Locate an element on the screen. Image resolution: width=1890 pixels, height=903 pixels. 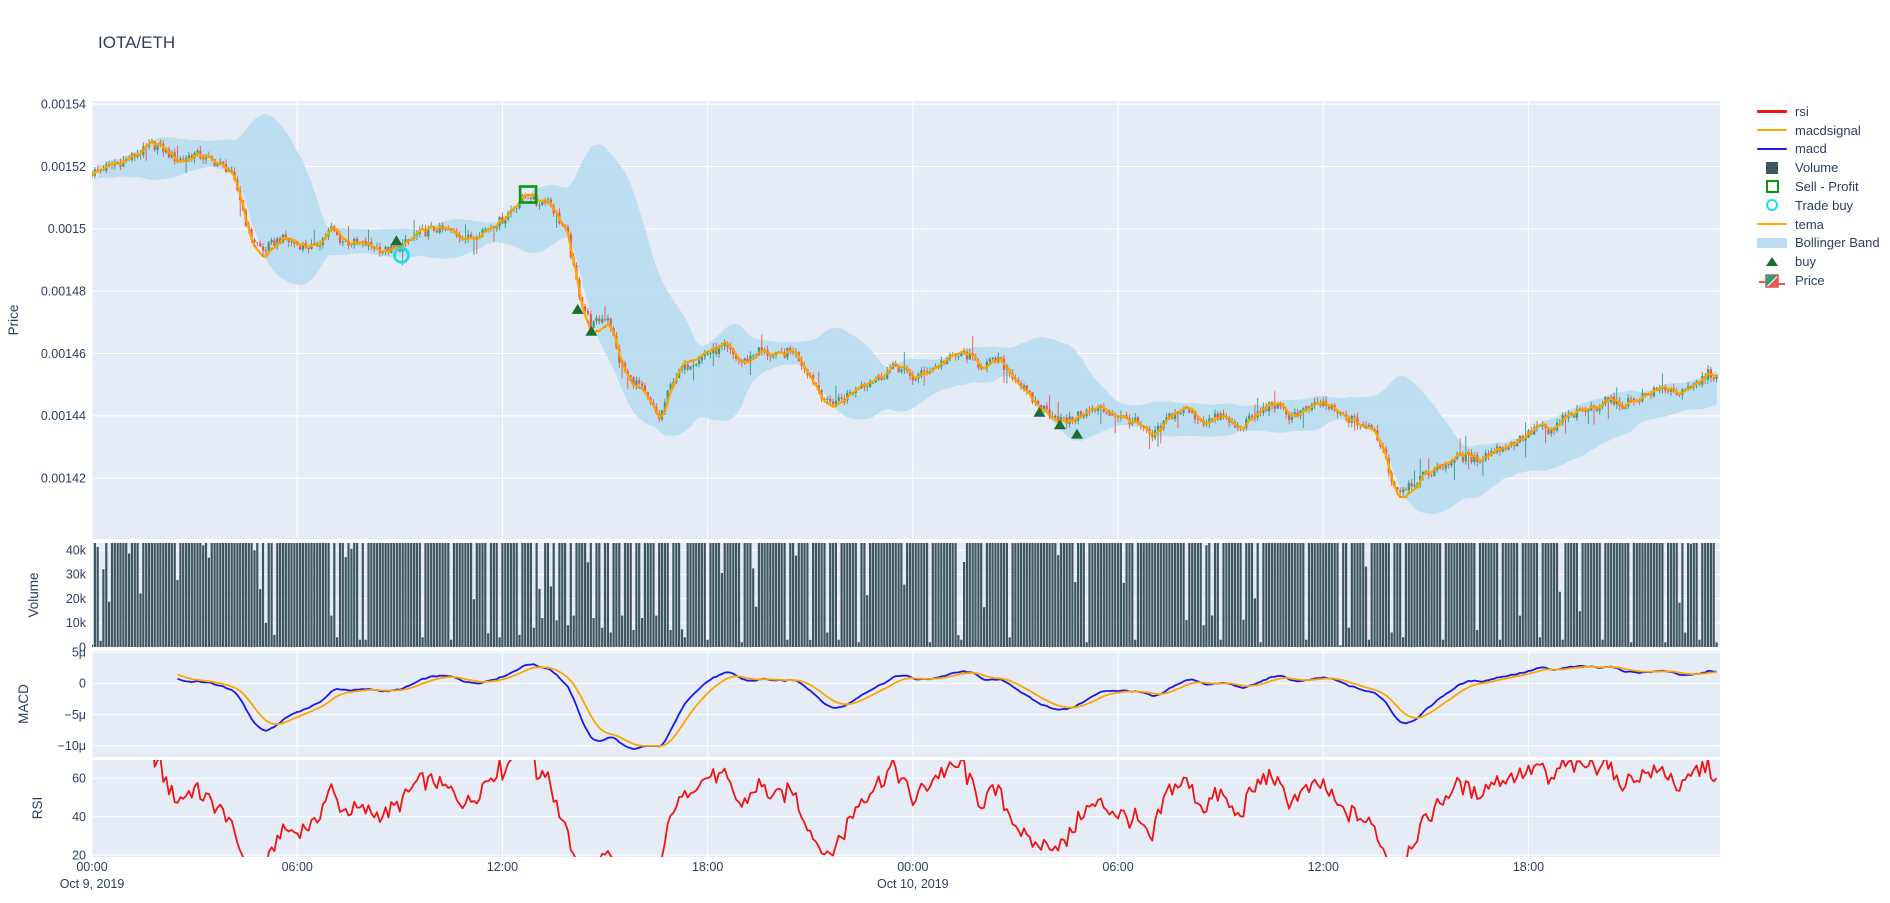
trade-buy-glyph-icon is located at coordinates (1772, 205).